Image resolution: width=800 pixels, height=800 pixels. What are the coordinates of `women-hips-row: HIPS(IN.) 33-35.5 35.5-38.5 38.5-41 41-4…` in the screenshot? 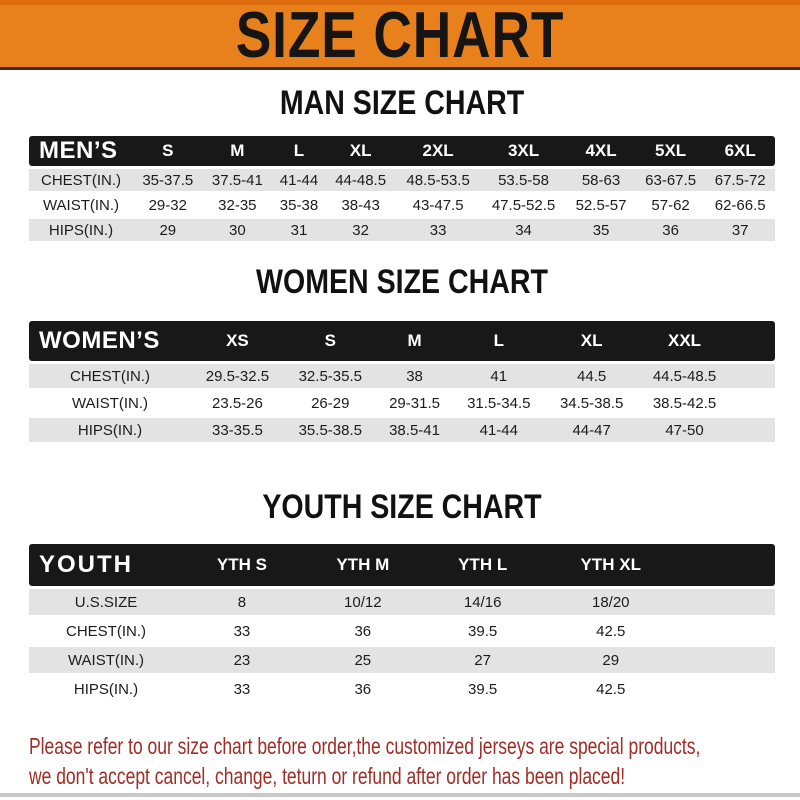 It's located at (402, 430).